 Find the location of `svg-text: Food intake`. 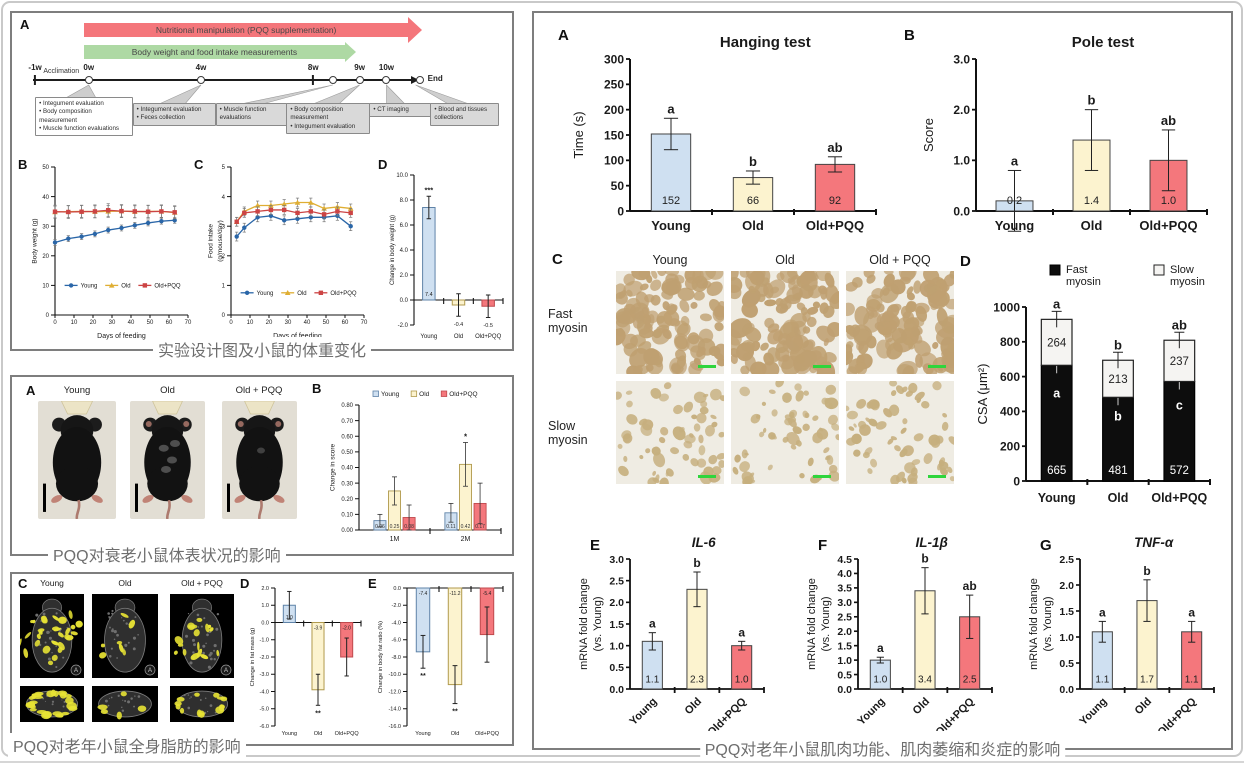

svg-text: Food intake is located at coordinates (211, 241).